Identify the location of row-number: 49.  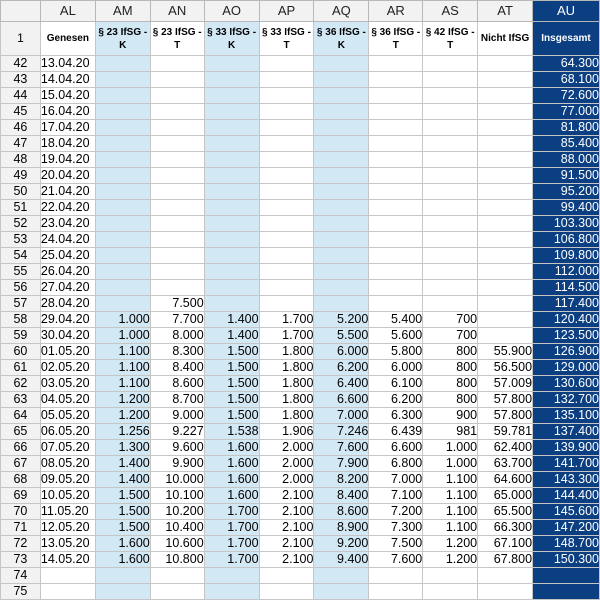
(20, 175).